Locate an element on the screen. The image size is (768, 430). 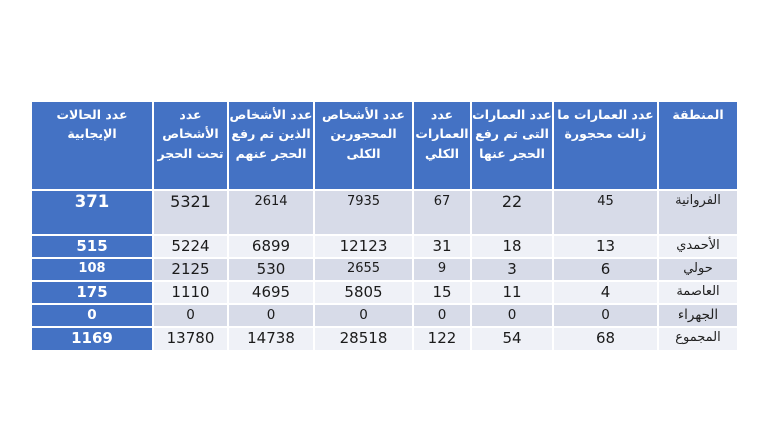
cell-buildings-still-quarantined: 68 is located at coordinates (605, 339).